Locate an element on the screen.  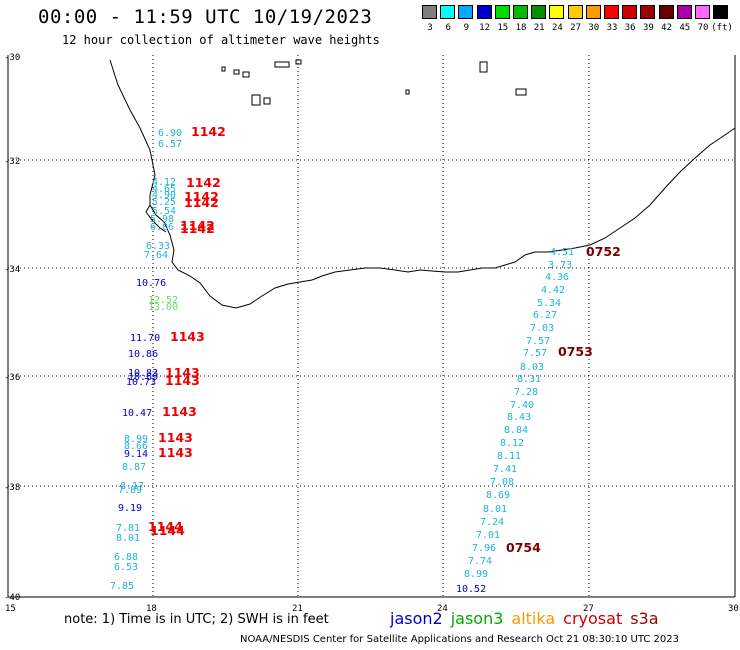
swh-value: 11.70 is located at coordinates (145, 338).